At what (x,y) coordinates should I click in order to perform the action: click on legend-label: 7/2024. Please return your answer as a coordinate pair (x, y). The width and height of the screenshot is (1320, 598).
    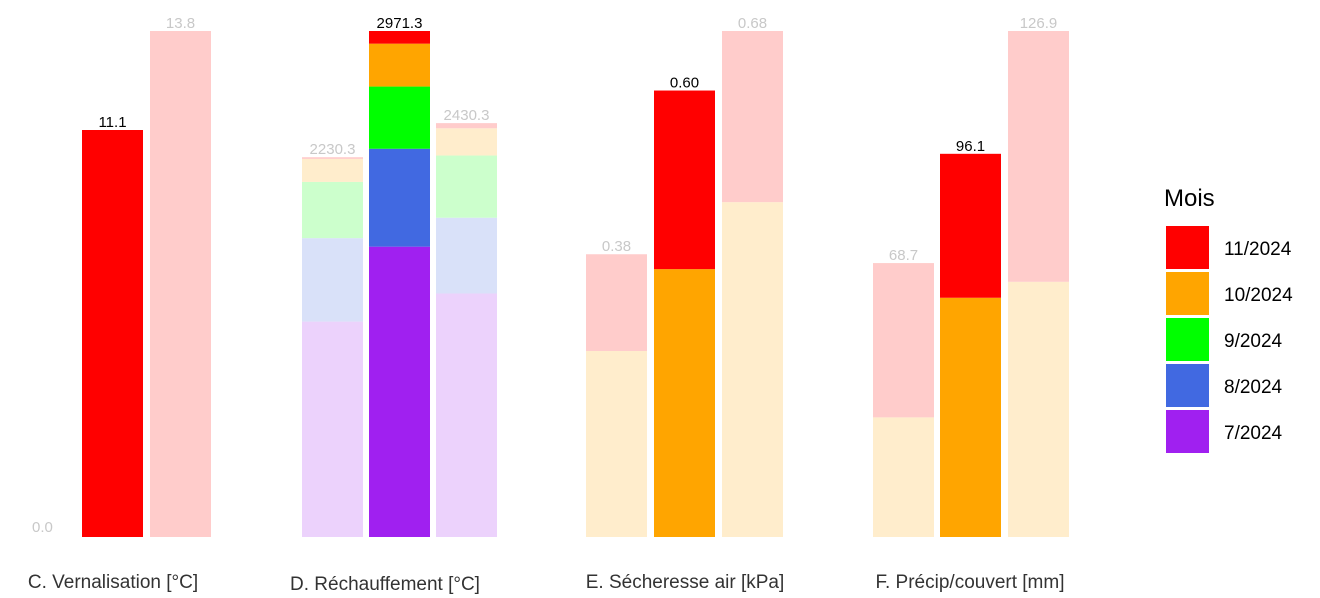
    Looking at the image, I should click on (1253, 433).